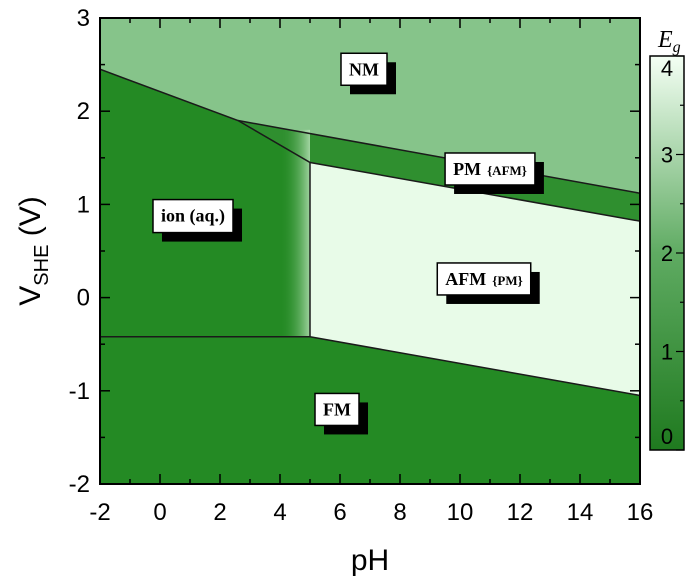 This screenshot has width=700, height=582. I want to click on colorbar-ticks: 0 1 2 3 4, so click(672, 253).